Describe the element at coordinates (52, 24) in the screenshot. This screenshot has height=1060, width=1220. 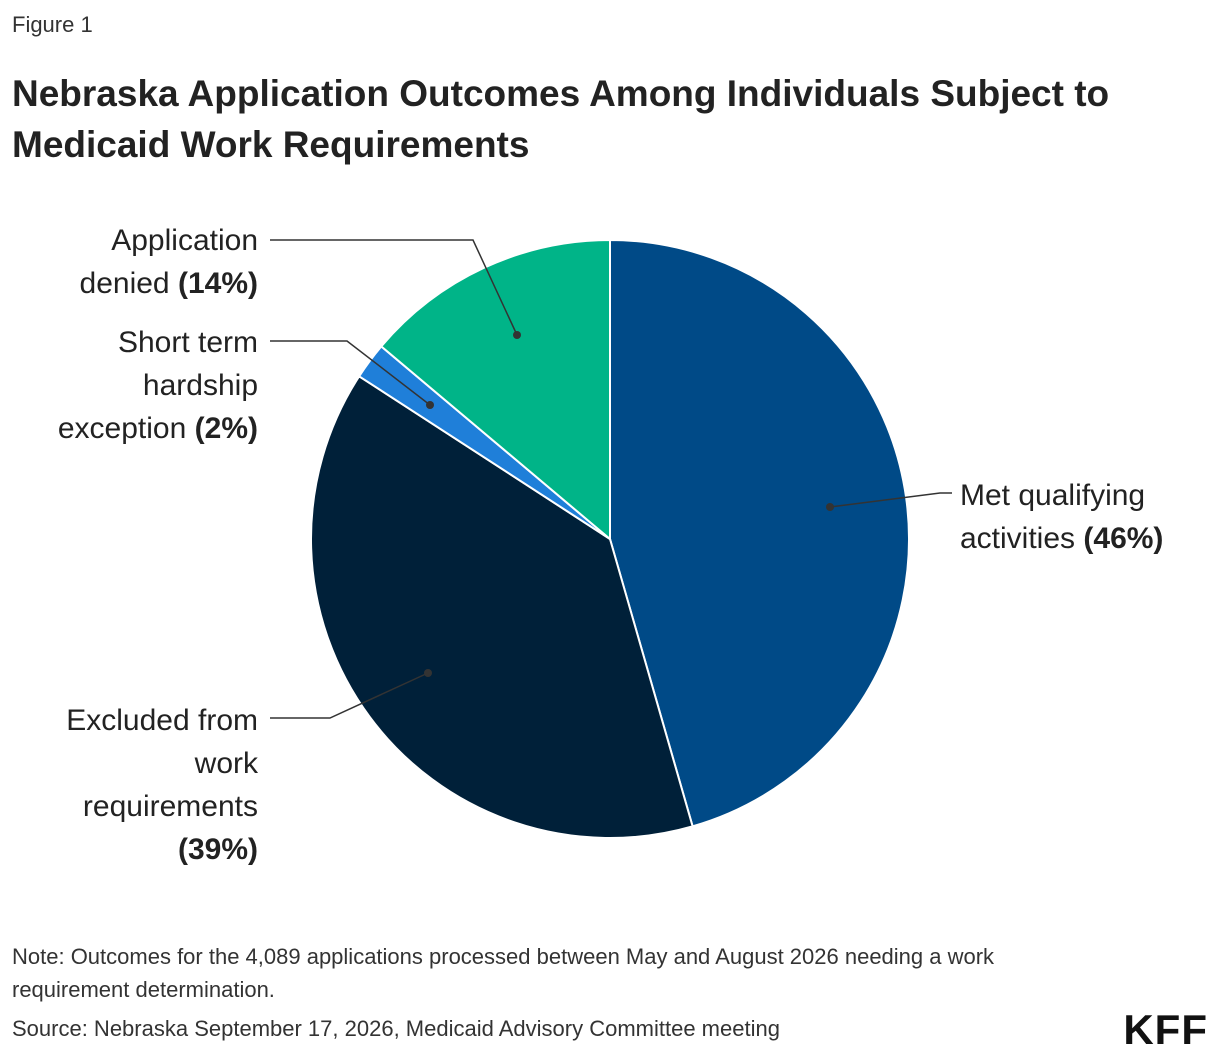
I see `figure-label: Figure 1` at that location.